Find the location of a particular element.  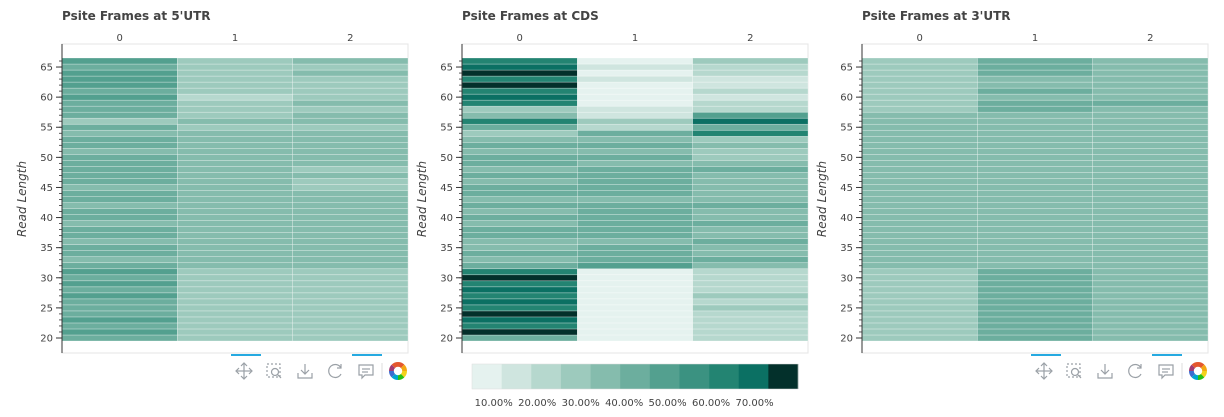

pan-icon is located at coordinates (1044, 371).